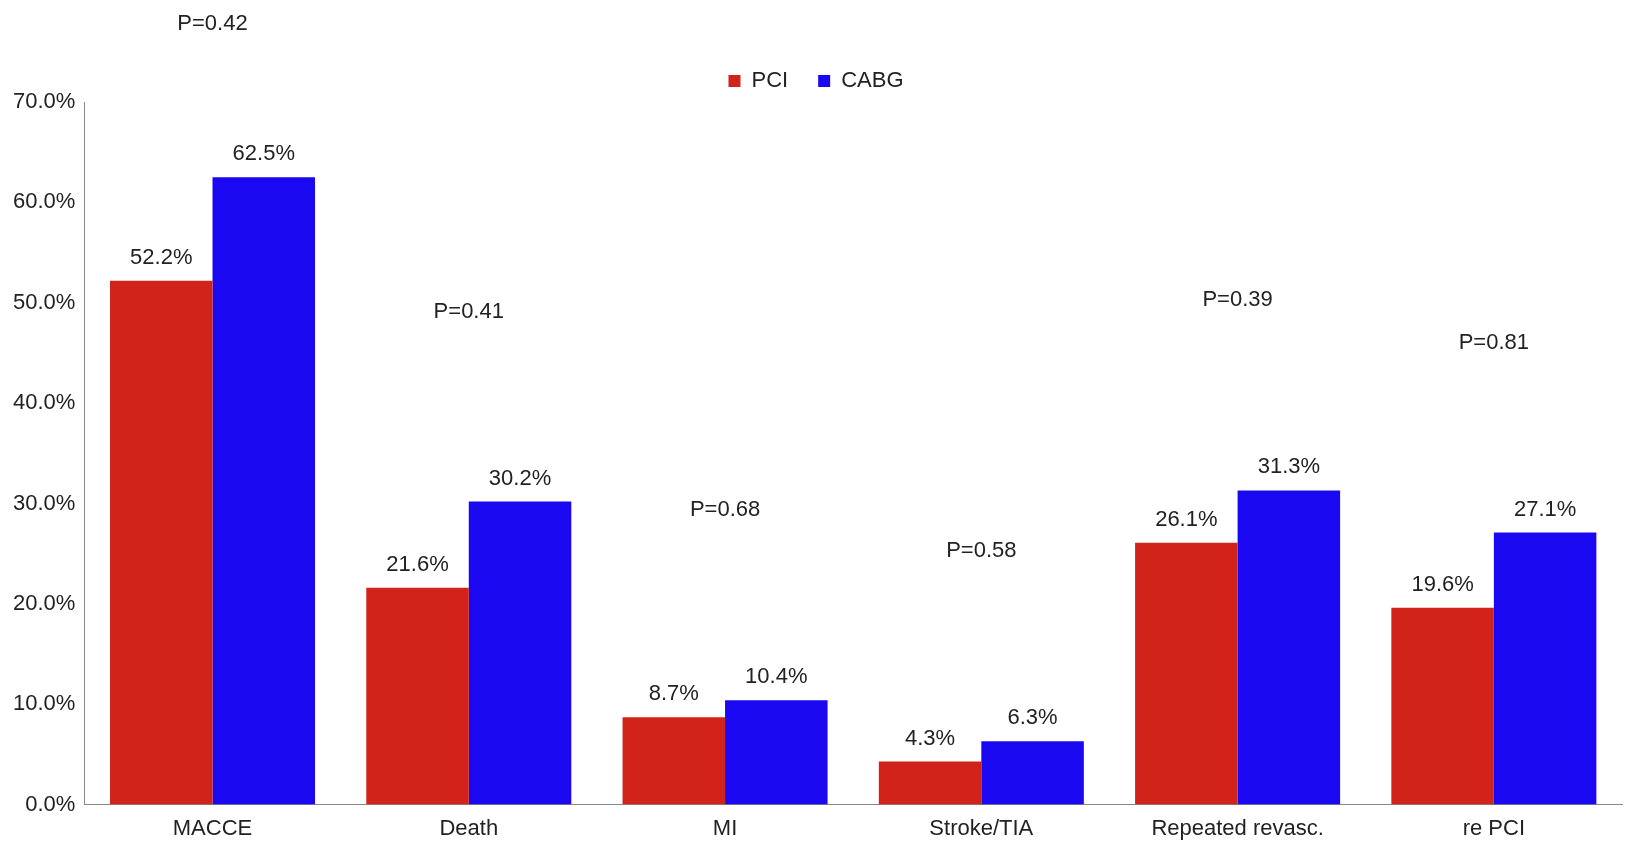 Image resolution: width=1632 pixels, height=855 pixels. Describe the element at coordinates (930, 737) in the screenshot. I see `text: 4.3%` at that location.